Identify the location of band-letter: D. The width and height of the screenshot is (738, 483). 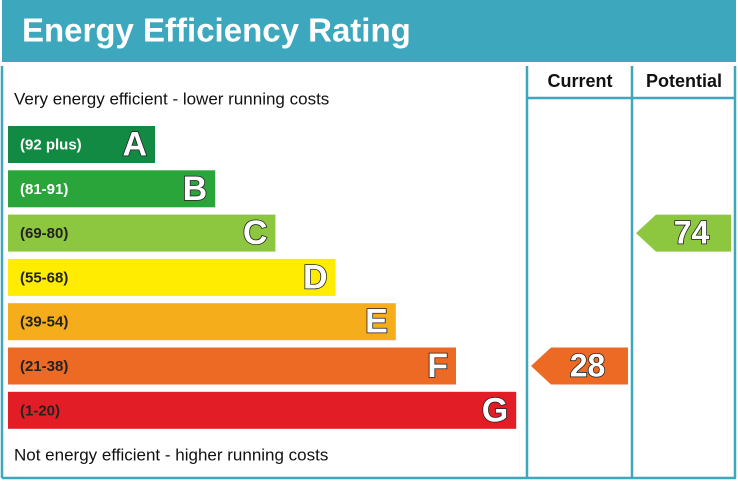
(315, 277).